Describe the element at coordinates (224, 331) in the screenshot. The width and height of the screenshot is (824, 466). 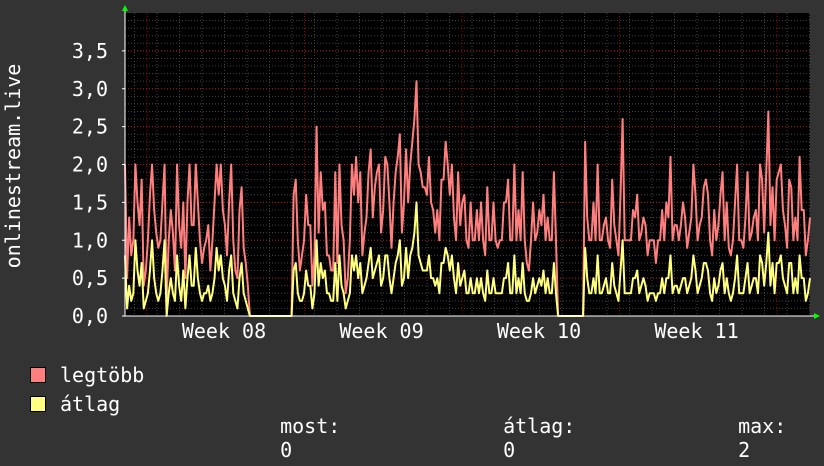
I see `x-tick-label: Week 08` at that location.